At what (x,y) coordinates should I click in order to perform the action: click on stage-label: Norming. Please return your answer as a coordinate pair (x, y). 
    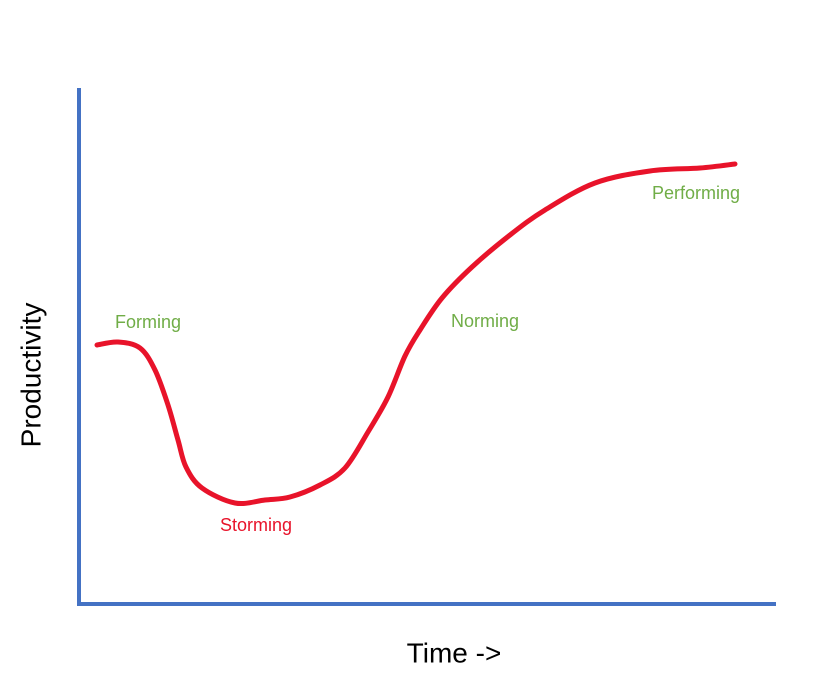
    Looking at the image, I should click on (485, 321).